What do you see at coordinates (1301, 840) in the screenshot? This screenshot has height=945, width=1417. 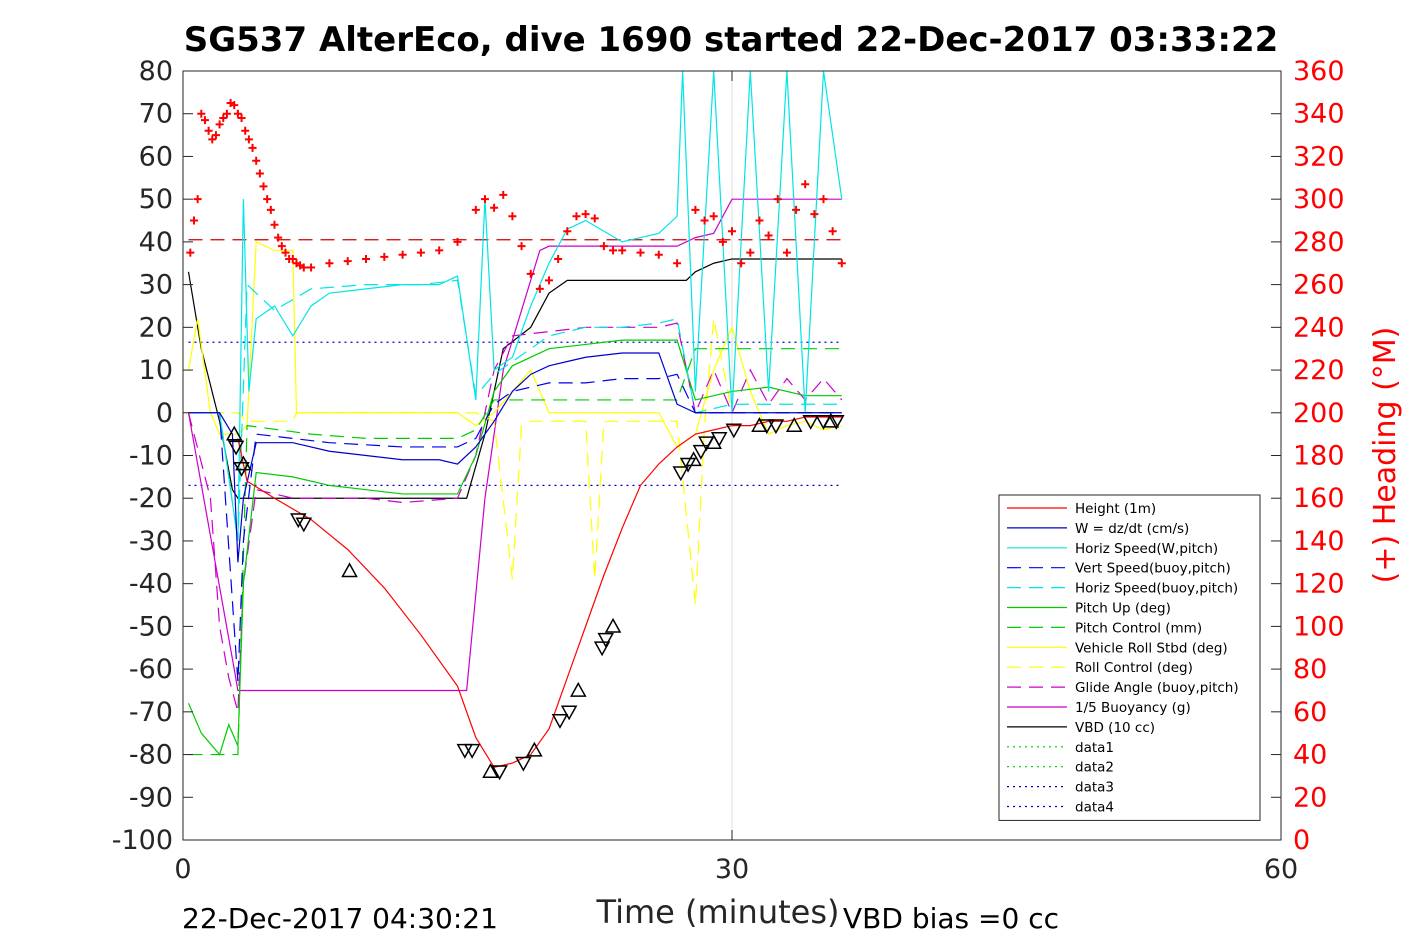 I see `y2-tick-label: 0` at bounding box center [1301, 840].